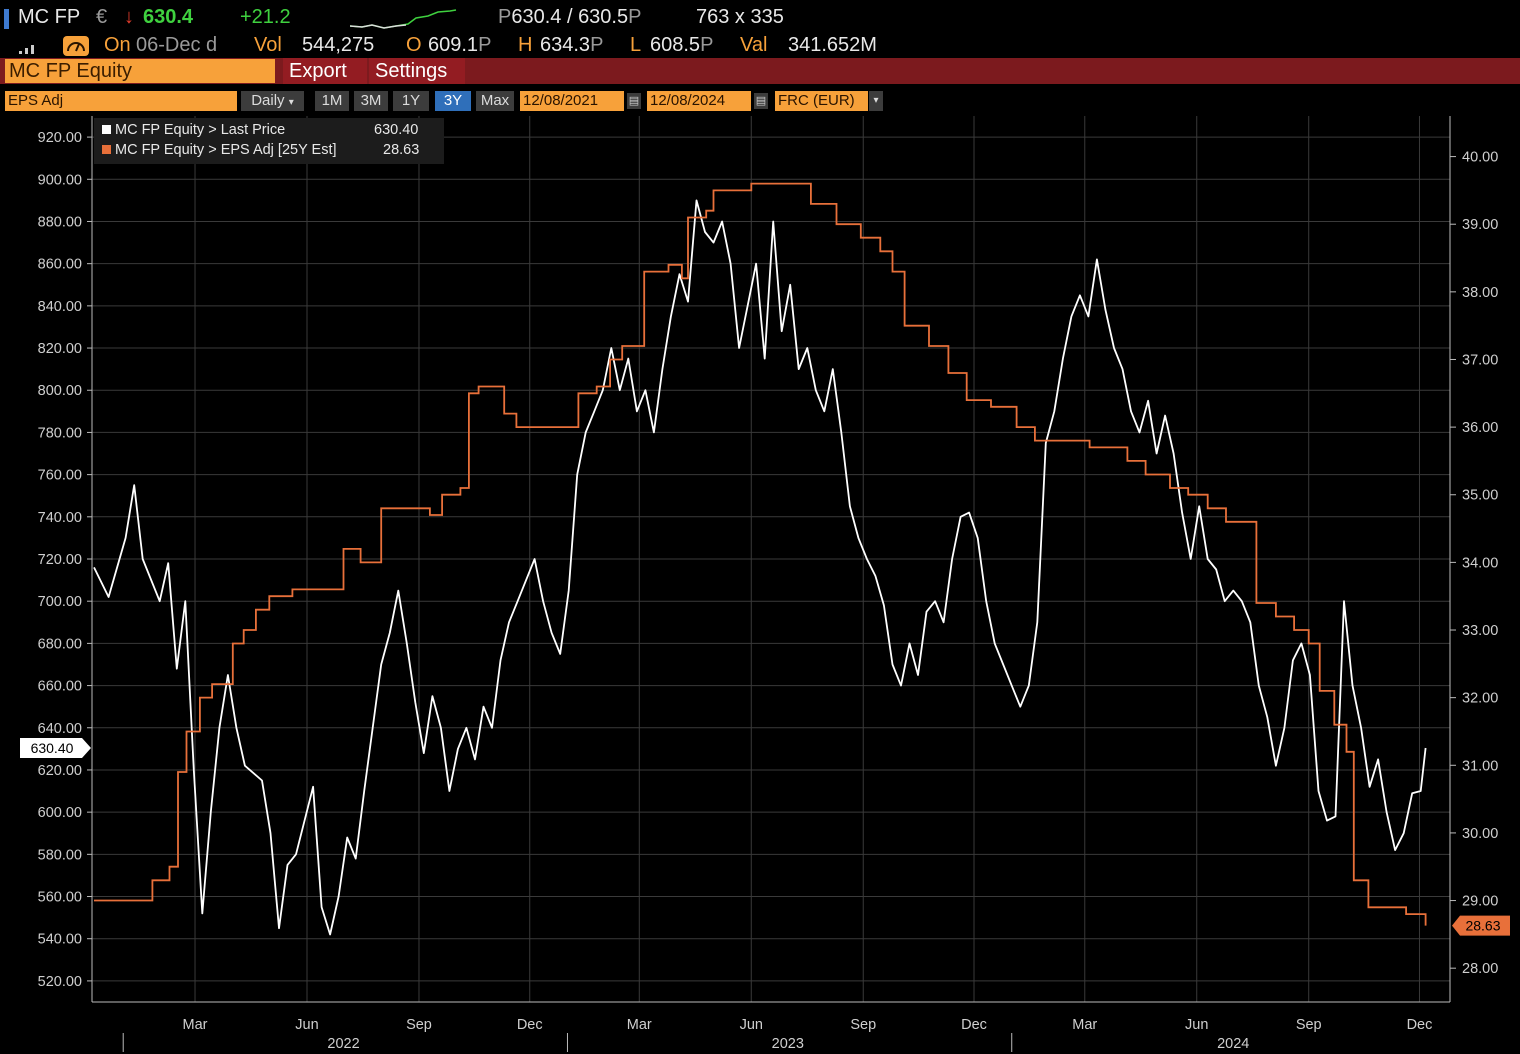 Image resolution: width=1520 pixels, height=1054 pixels. I want to click on bid-ask-value: 630.4 / 630.5, so click(570, 17).